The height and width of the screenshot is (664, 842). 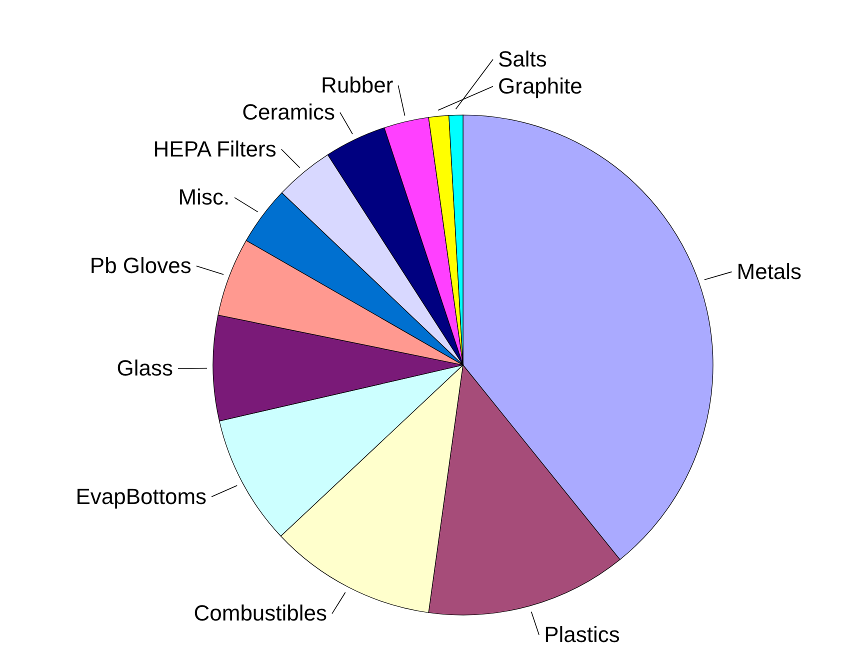 What do you see at coordinates (522, 59) in the screenshot?
I see `slice-label: Salts` at bounding box center [522, 59].